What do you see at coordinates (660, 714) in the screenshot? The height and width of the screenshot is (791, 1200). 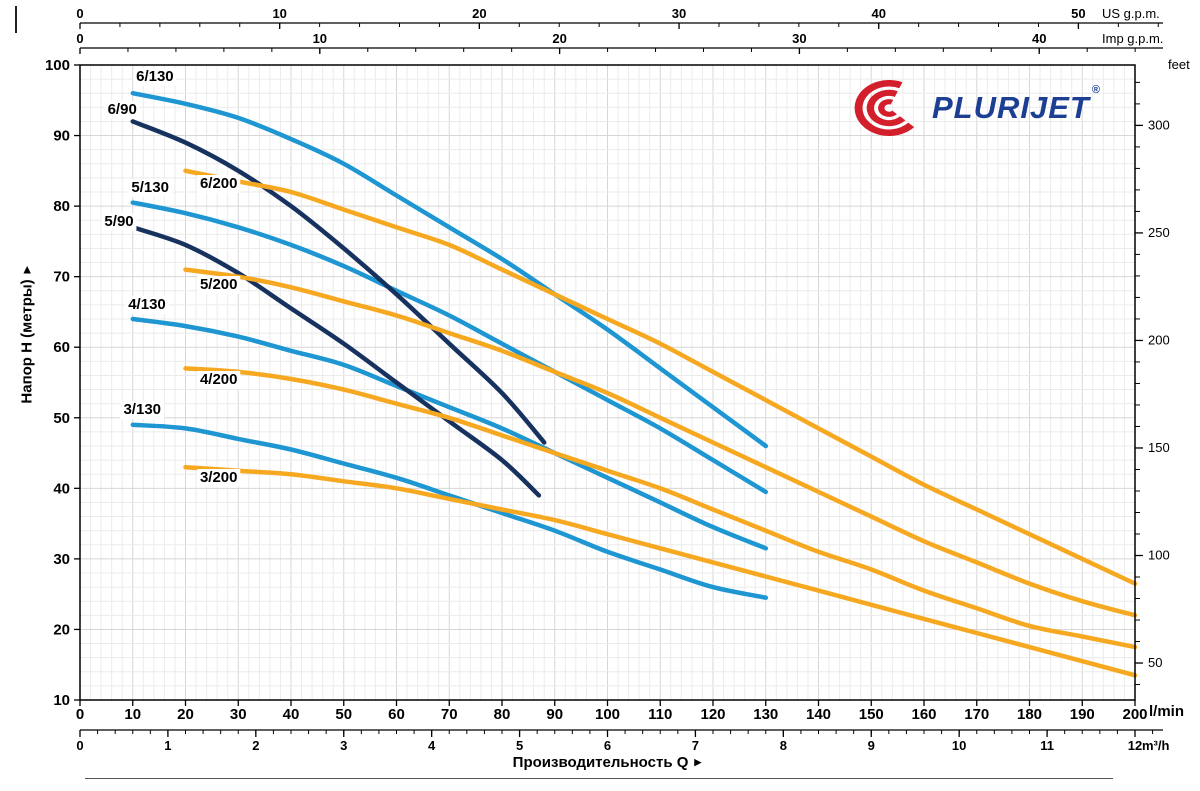 I see `tick-label: 110` at bounding box center [660, 714].